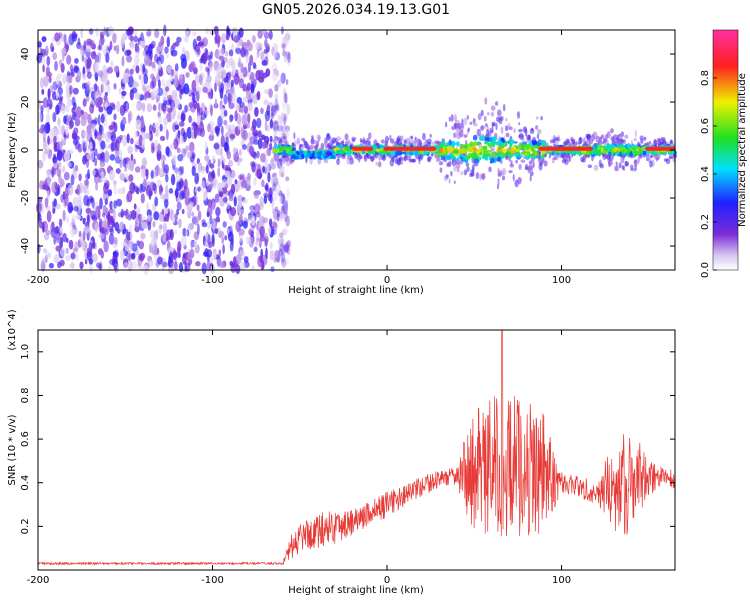 This screenshot has height=600, width=750. What do you see at coordinates (705, 270) in the screenshot?
I see `colorbar-tick-label: 0.0` at bounding box center [705, 270].